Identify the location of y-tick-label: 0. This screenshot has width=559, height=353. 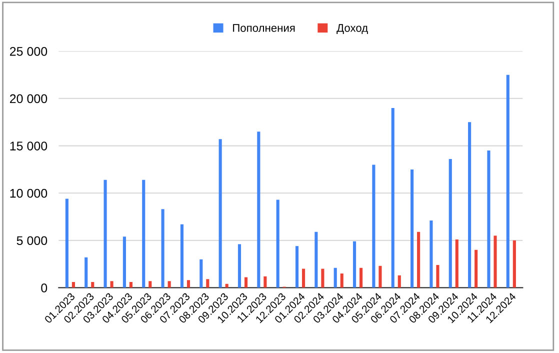
(44, 287).